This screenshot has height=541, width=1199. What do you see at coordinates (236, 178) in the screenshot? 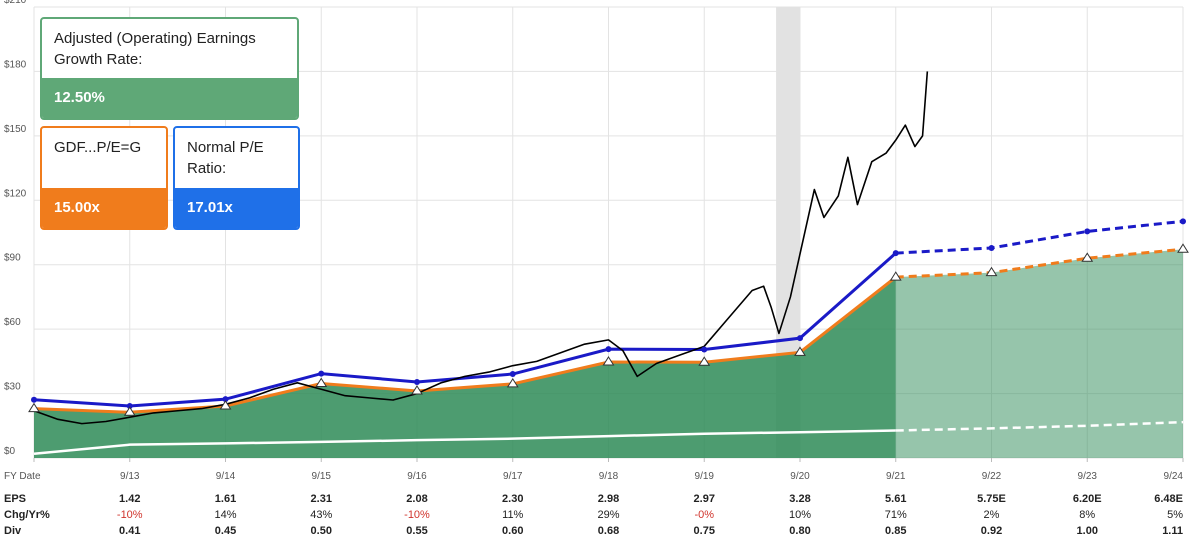
I see `normal-pe-box: Normal P/E Ratio: 17.01x` at bounding box center [236, 178].